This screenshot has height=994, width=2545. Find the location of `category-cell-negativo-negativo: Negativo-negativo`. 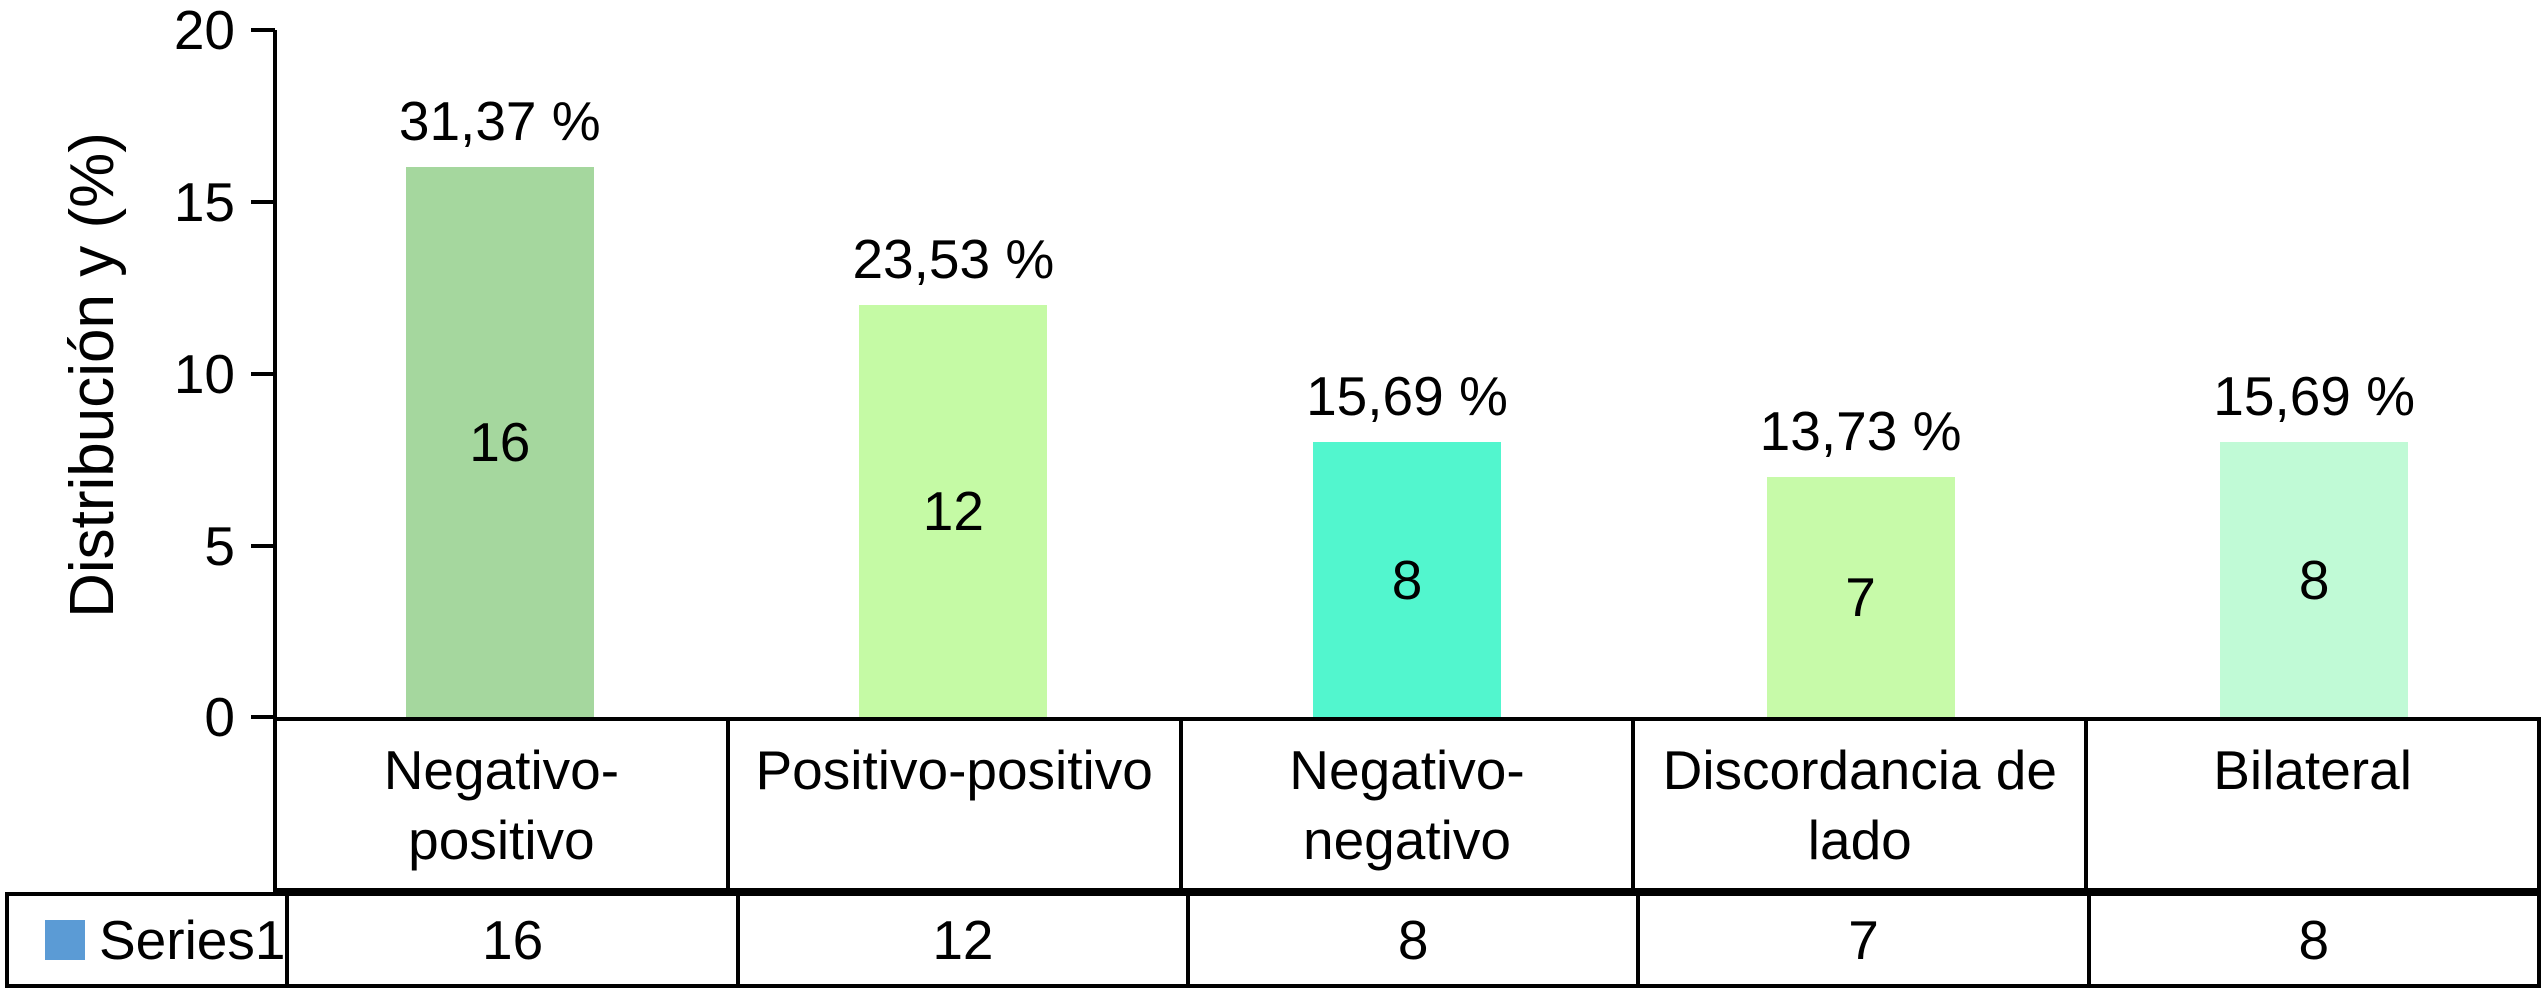

category-cell-negativo-negativo: Negativo-negativo is located at coordinates (1405, 804).